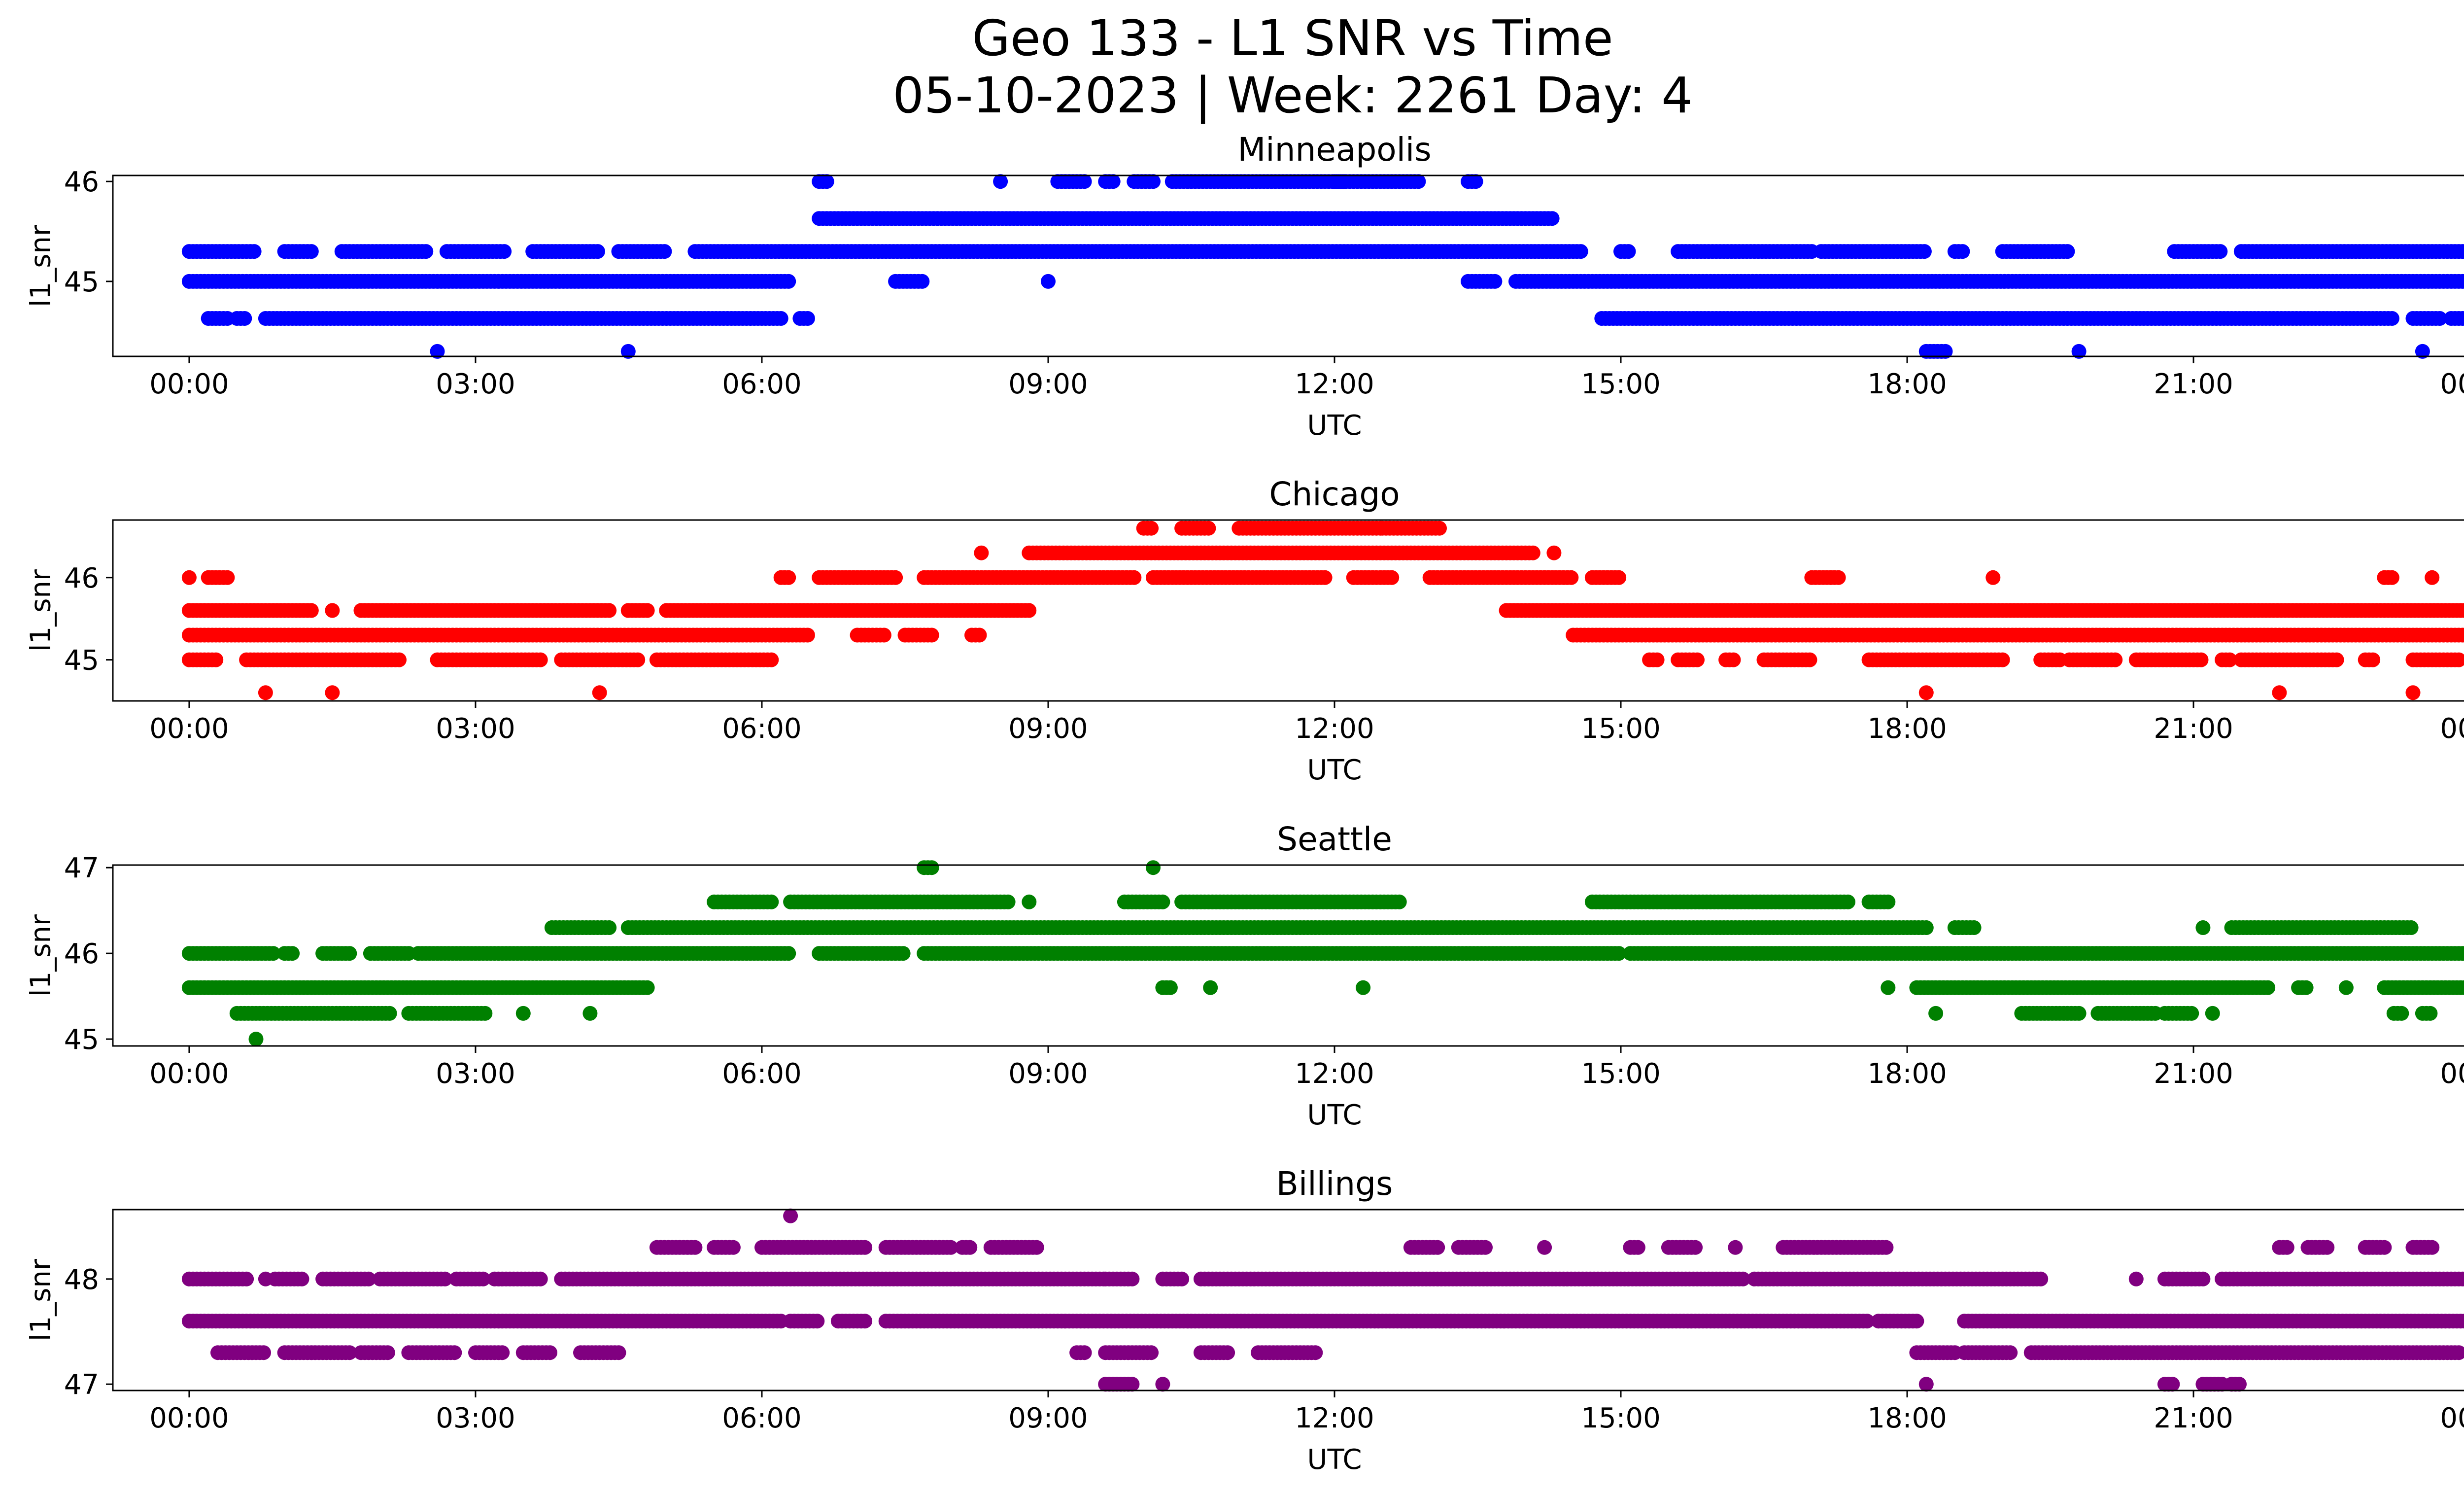  I want to click on y-axis-label: l1_snr, so click(41, 955).